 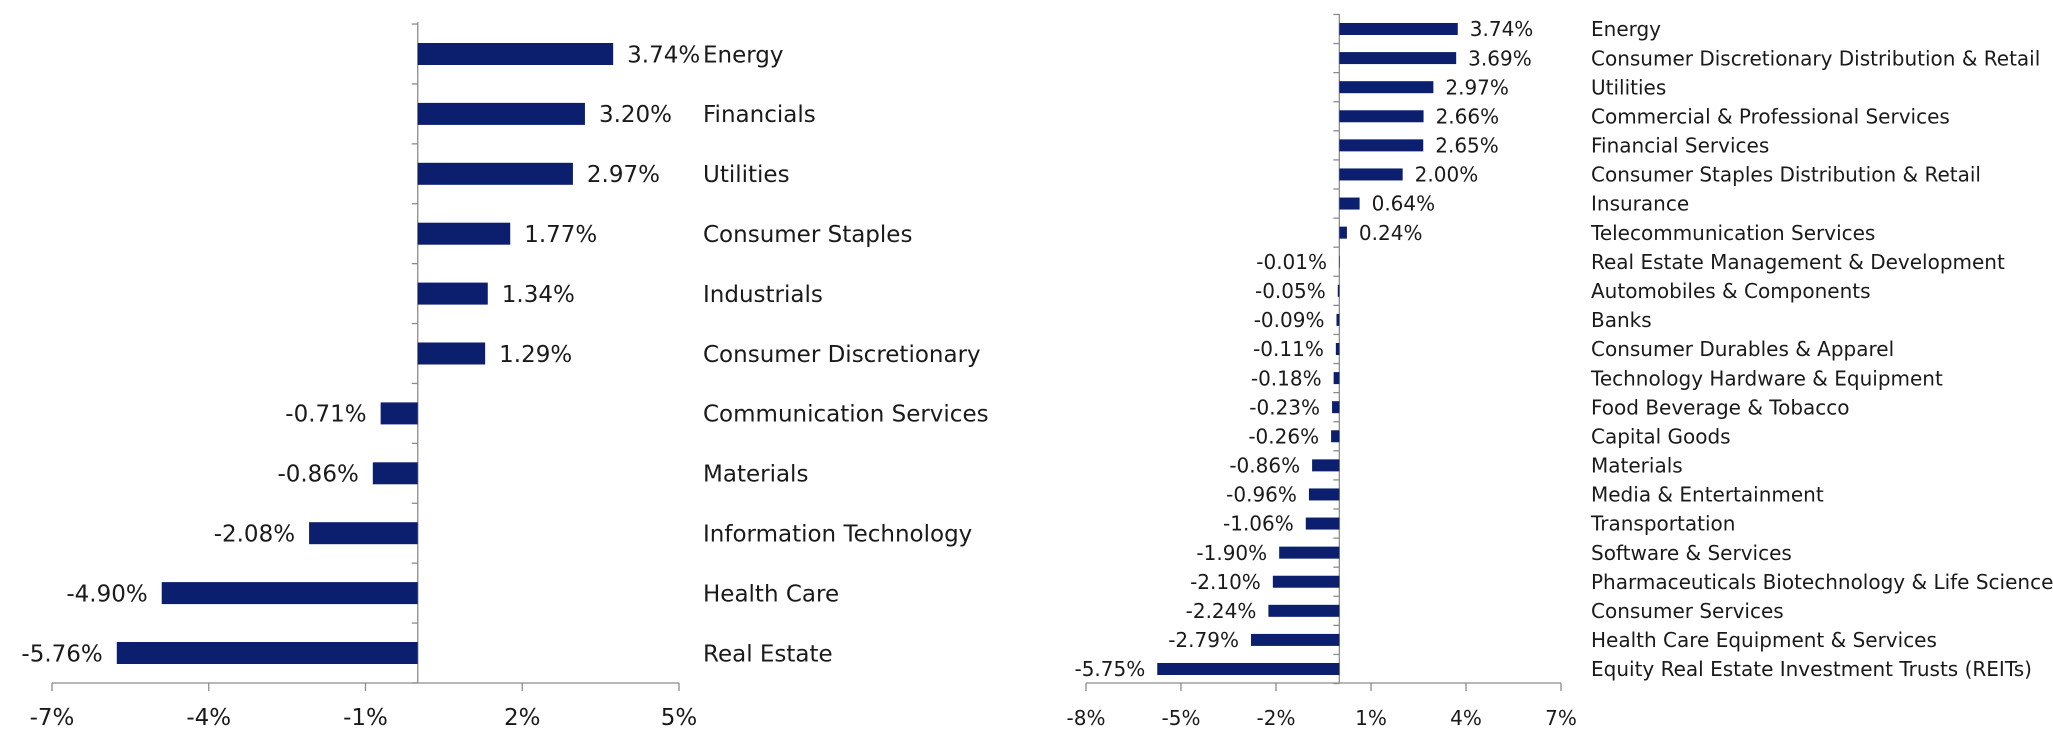 What do you see at coordinates (1181, 718) in the screenshot?
I see `x-tick-label: -5%` at bounding box center [1181, 718].